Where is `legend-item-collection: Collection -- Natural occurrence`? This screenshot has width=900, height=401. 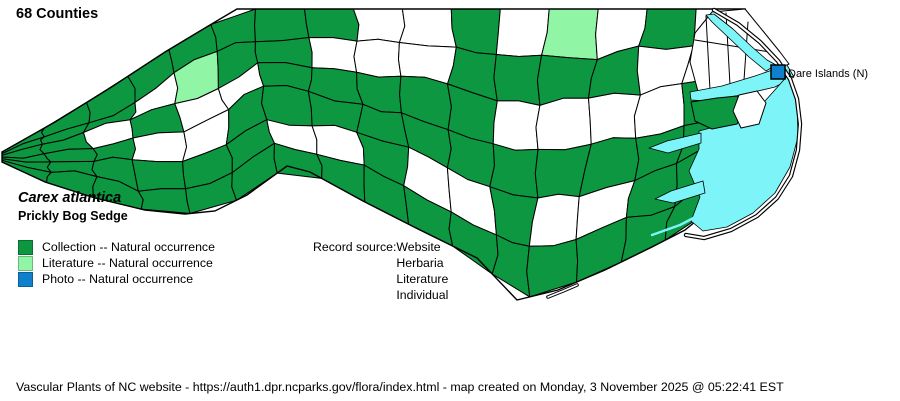 legend-item-collection: Collection -- Natural occurrence is located at coordinates (116, 247).